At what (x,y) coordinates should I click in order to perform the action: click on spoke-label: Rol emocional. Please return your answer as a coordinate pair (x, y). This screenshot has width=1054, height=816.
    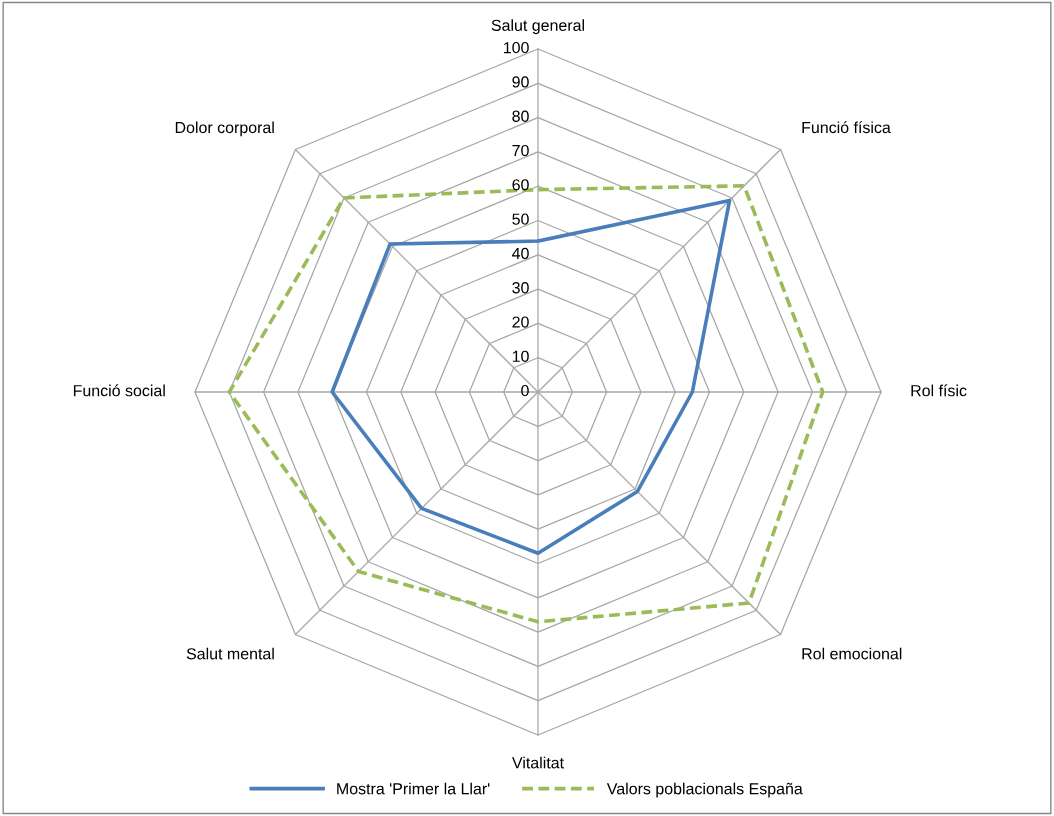
    Looking at the image, I should click on (852, 653).